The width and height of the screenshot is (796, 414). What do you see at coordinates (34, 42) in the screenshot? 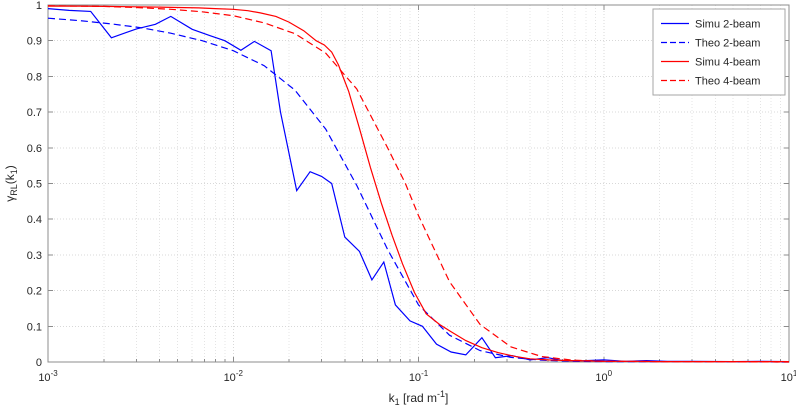
I see `y-tick-label: 0.9` at bounding box center [34, 42].